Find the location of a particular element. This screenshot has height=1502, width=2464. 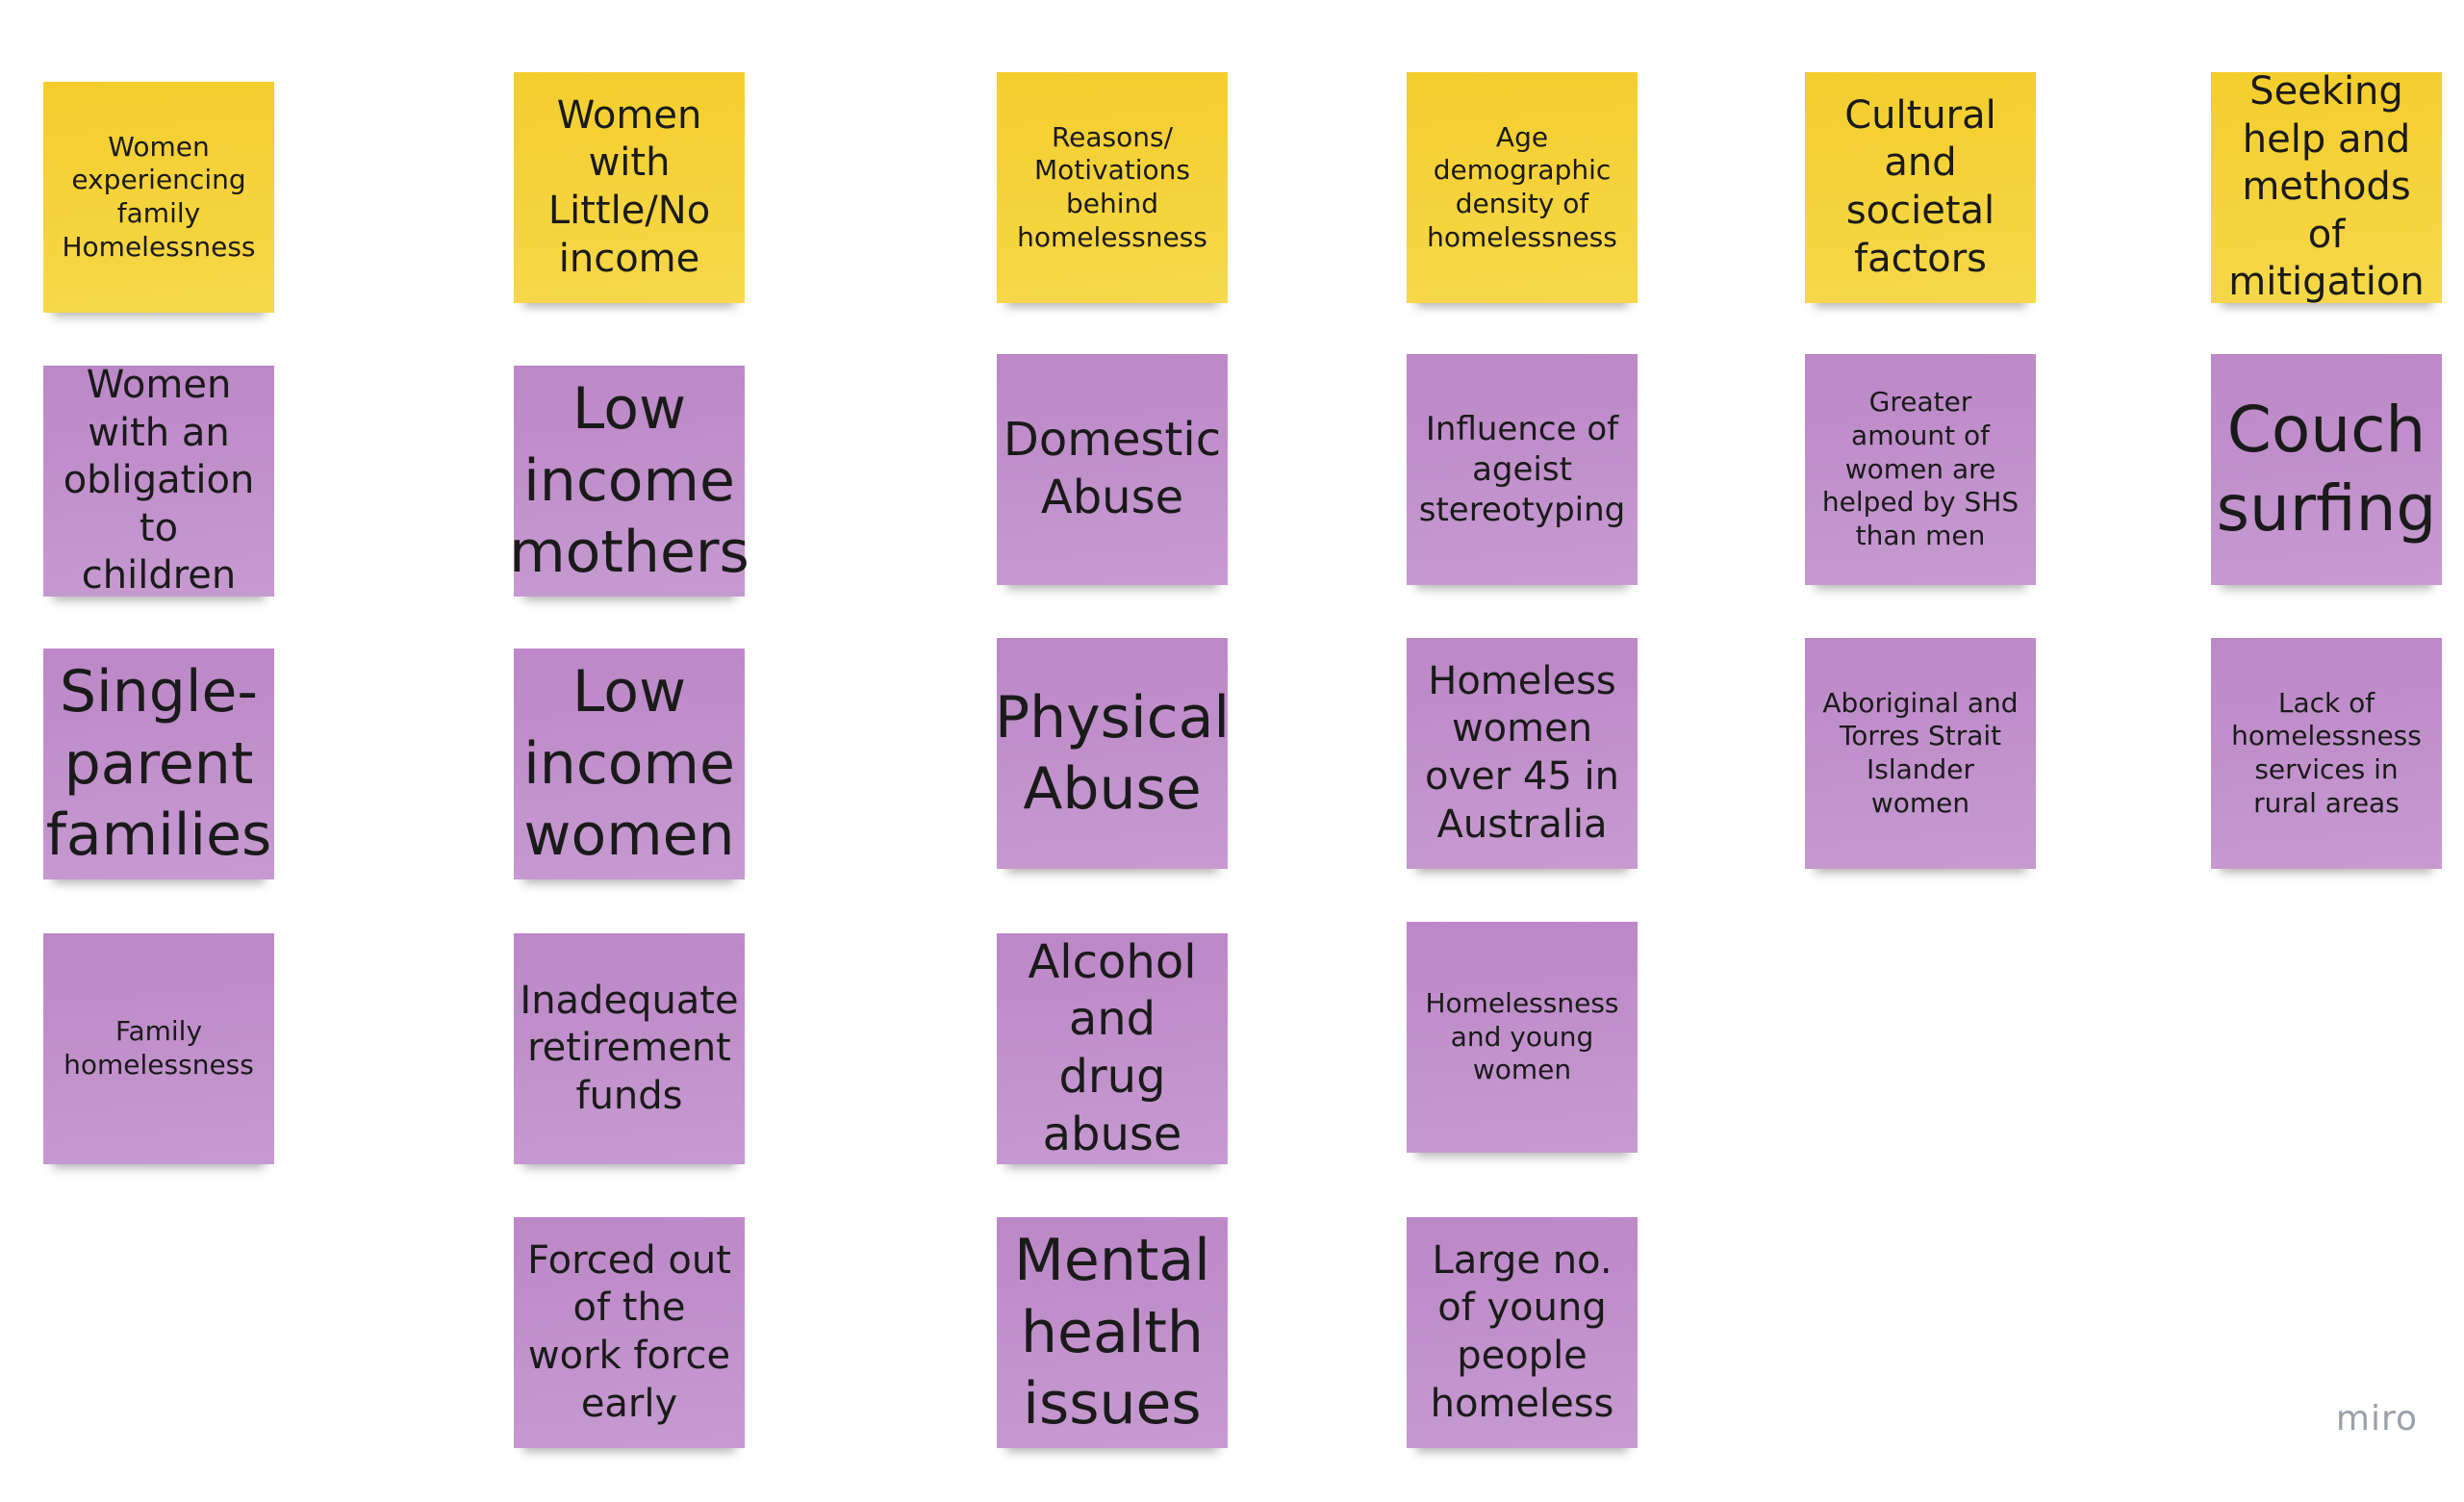

note-text: Single-parent families is located at coordinates (158, 764).